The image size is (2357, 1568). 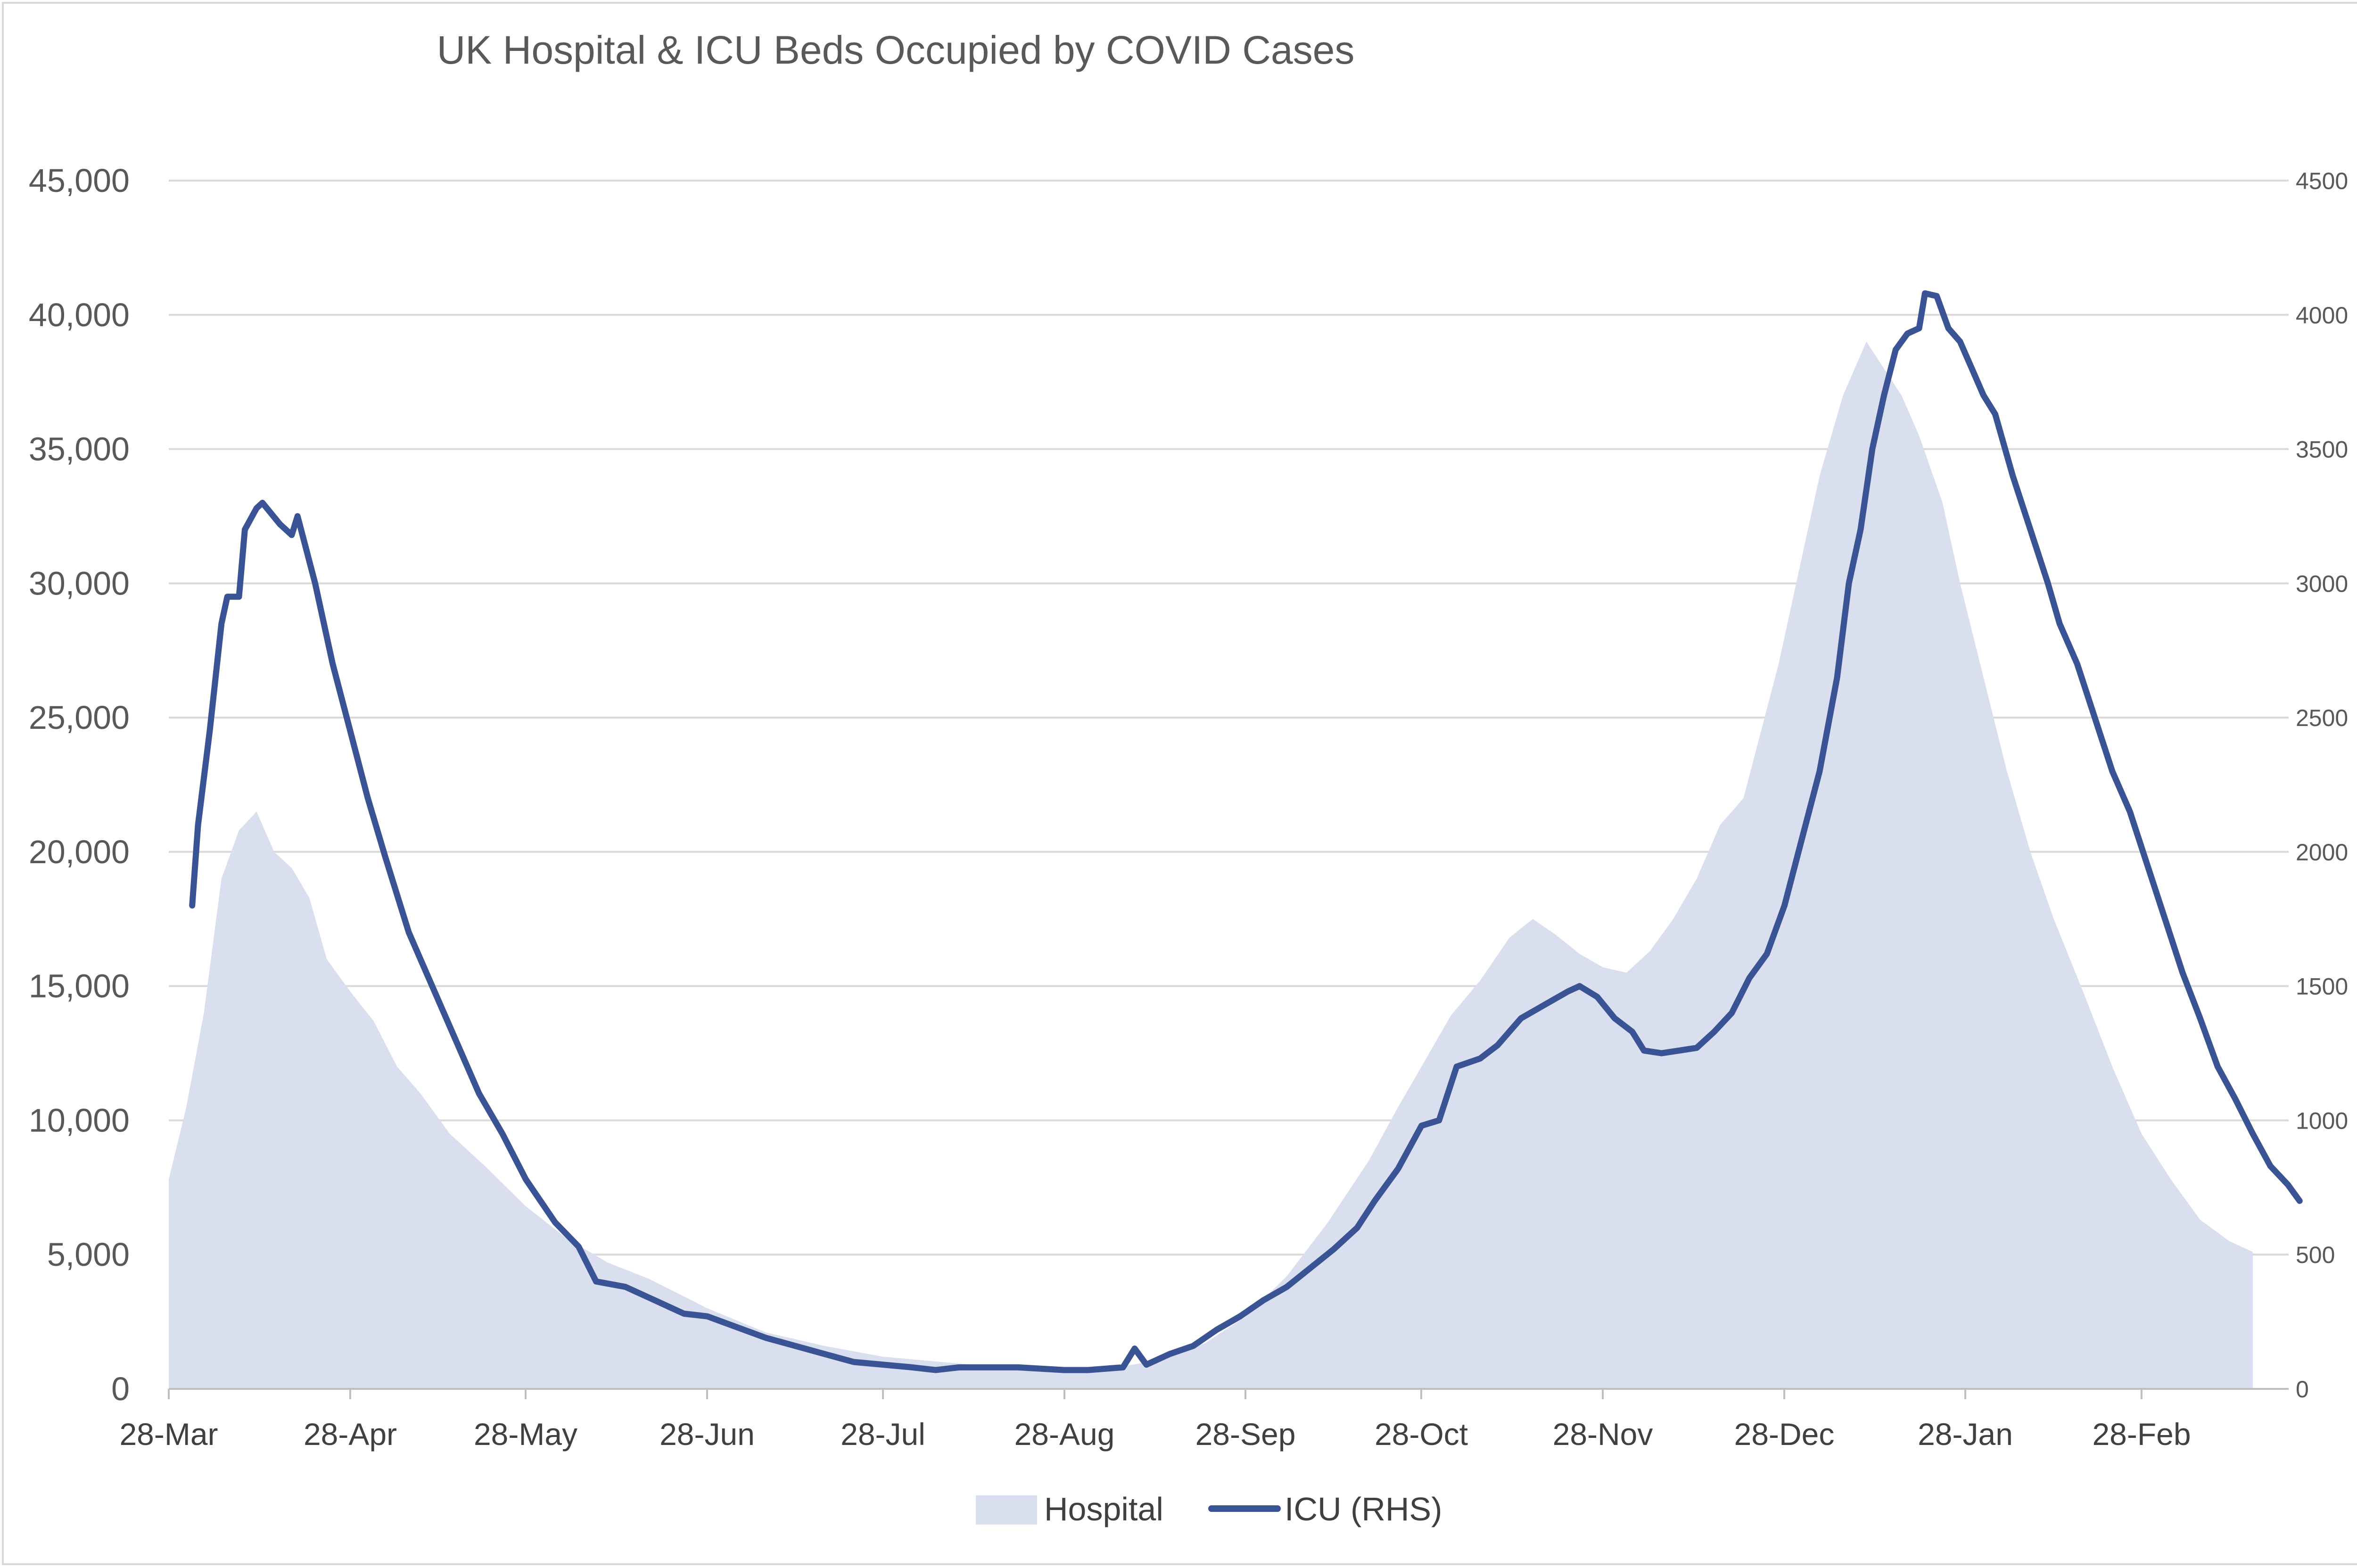 What do you see at coordinates (1064, 1434) in the screenshot?
I see `x-tick-label: 28-Aug` at bounding box center [1064, 1434].